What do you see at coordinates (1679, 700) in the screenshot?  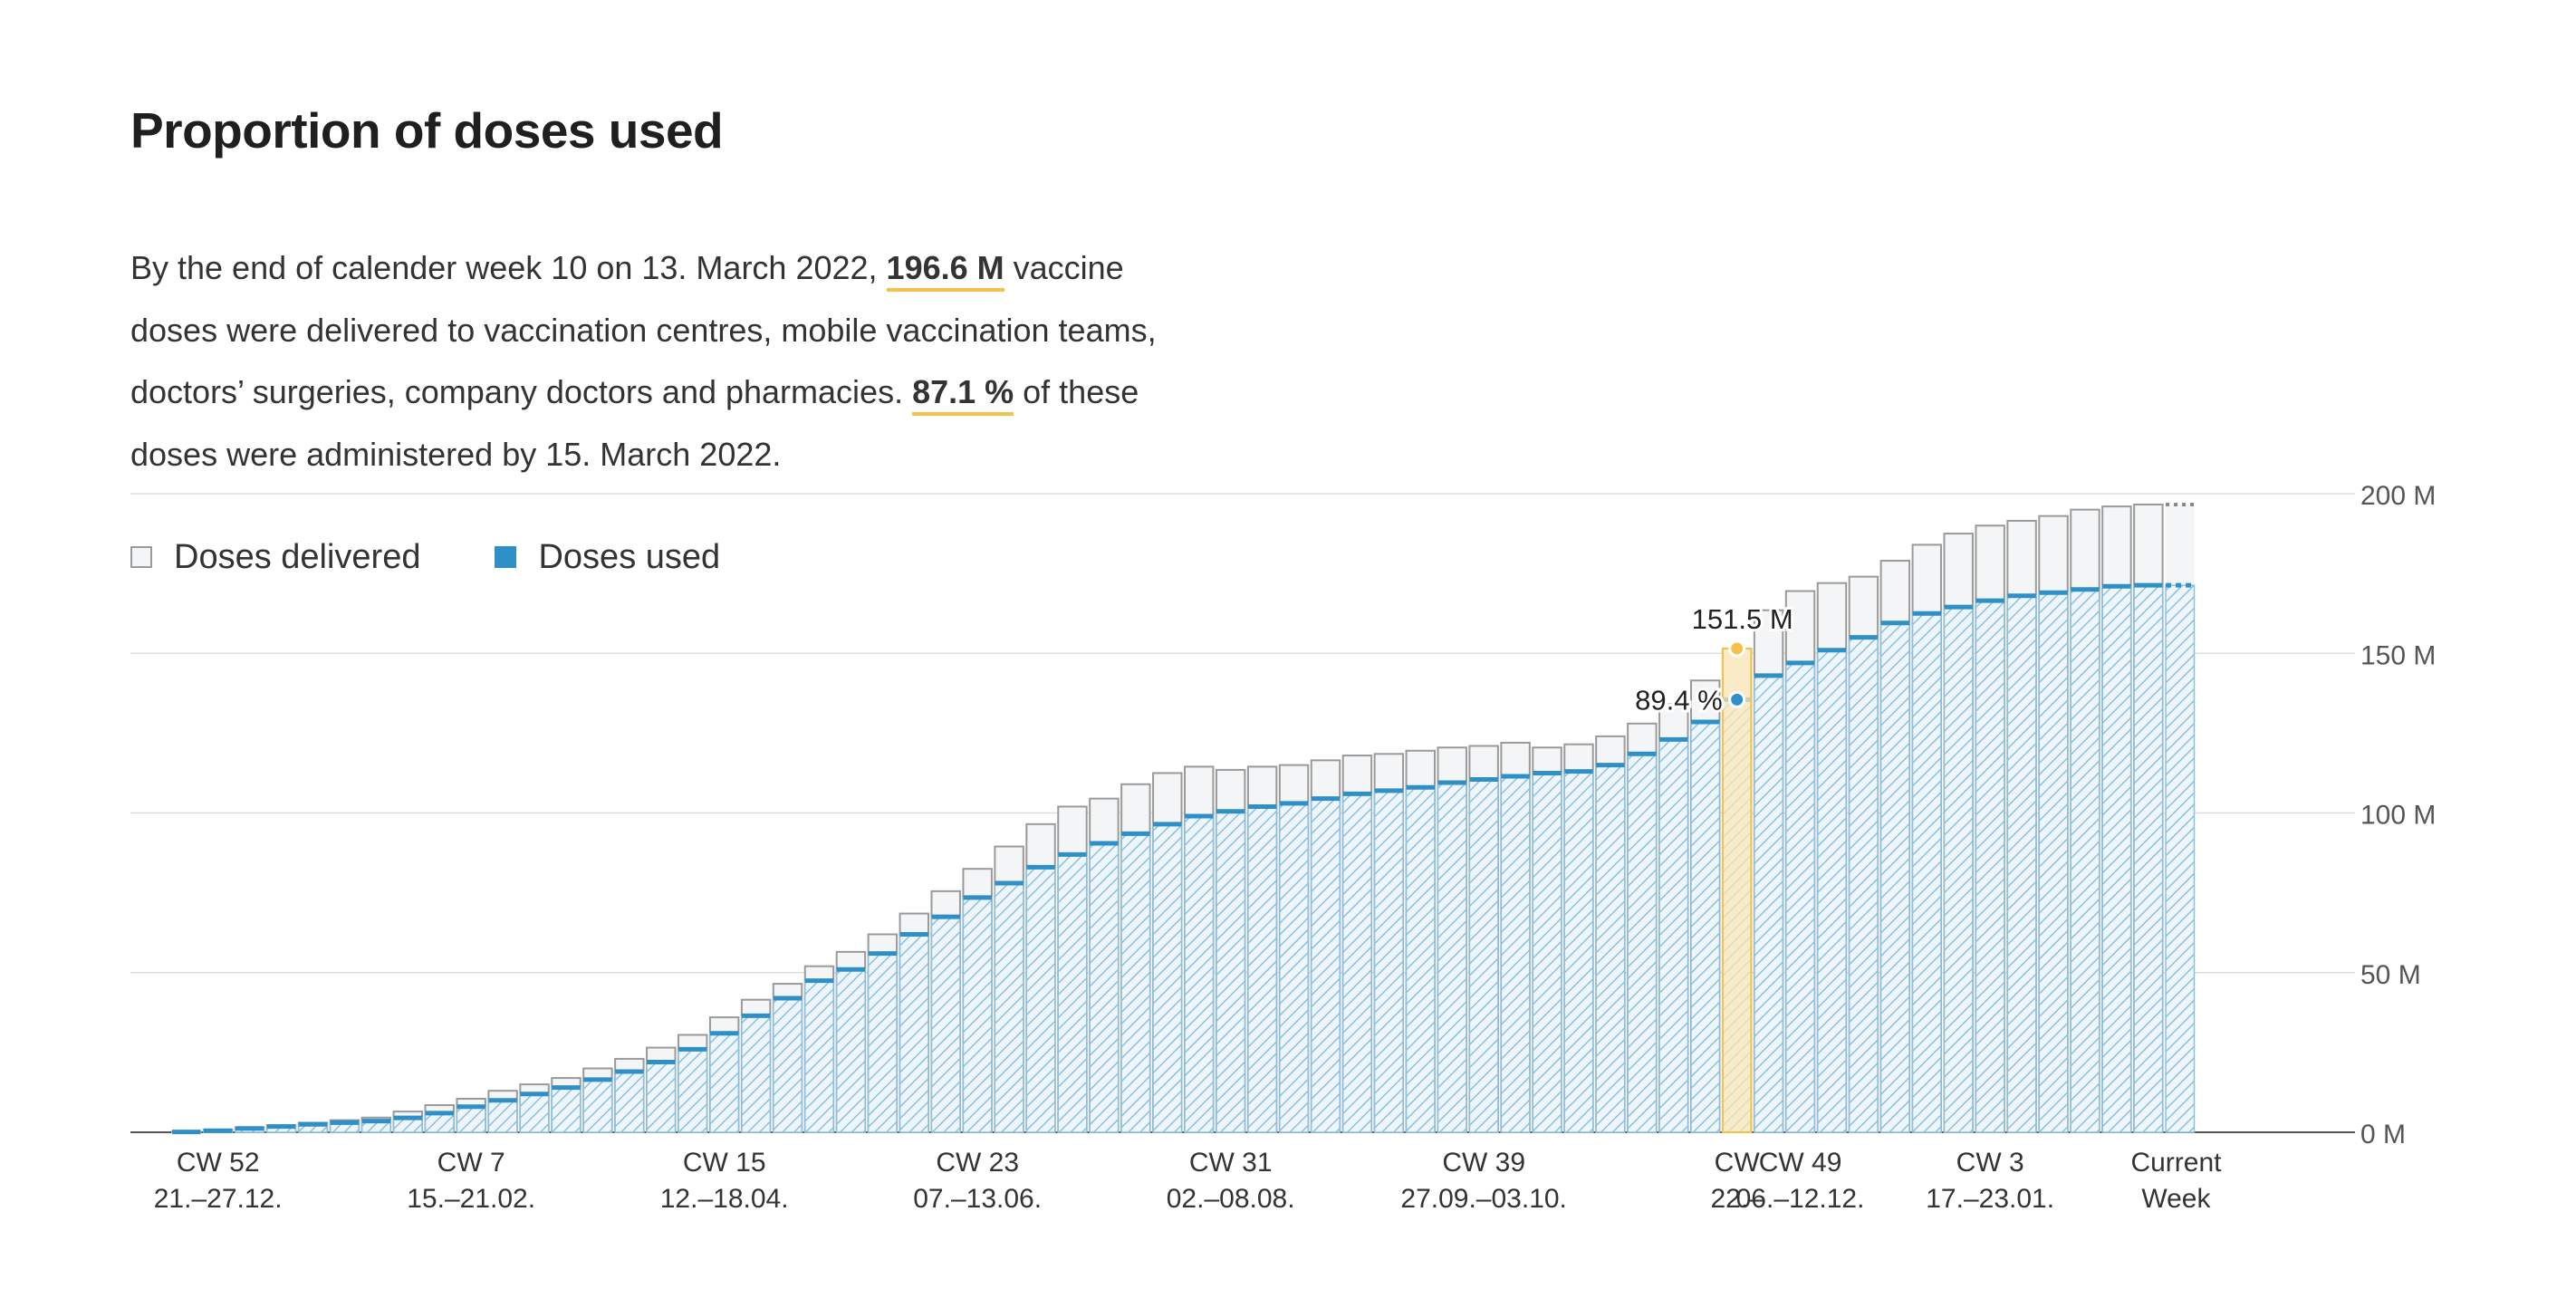 I see `highlight-used-pct-label: 89.4 %` at bounding box center [1679, 700].